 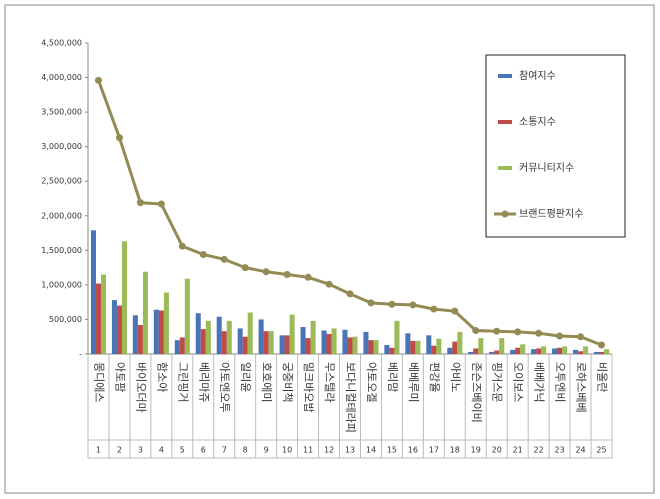 What do you see at coordinates (140, 450) in the screenshot?
I see `rank-label: 3` at bounding box center [140, 450].